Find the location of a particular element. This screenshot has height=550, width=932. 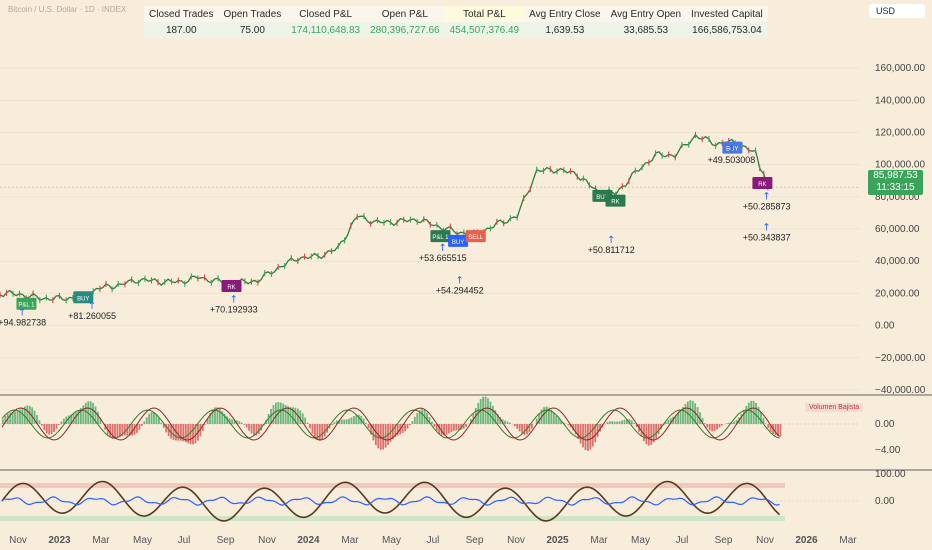

trade-tag-label: RK is located at coordinates (615, 203).